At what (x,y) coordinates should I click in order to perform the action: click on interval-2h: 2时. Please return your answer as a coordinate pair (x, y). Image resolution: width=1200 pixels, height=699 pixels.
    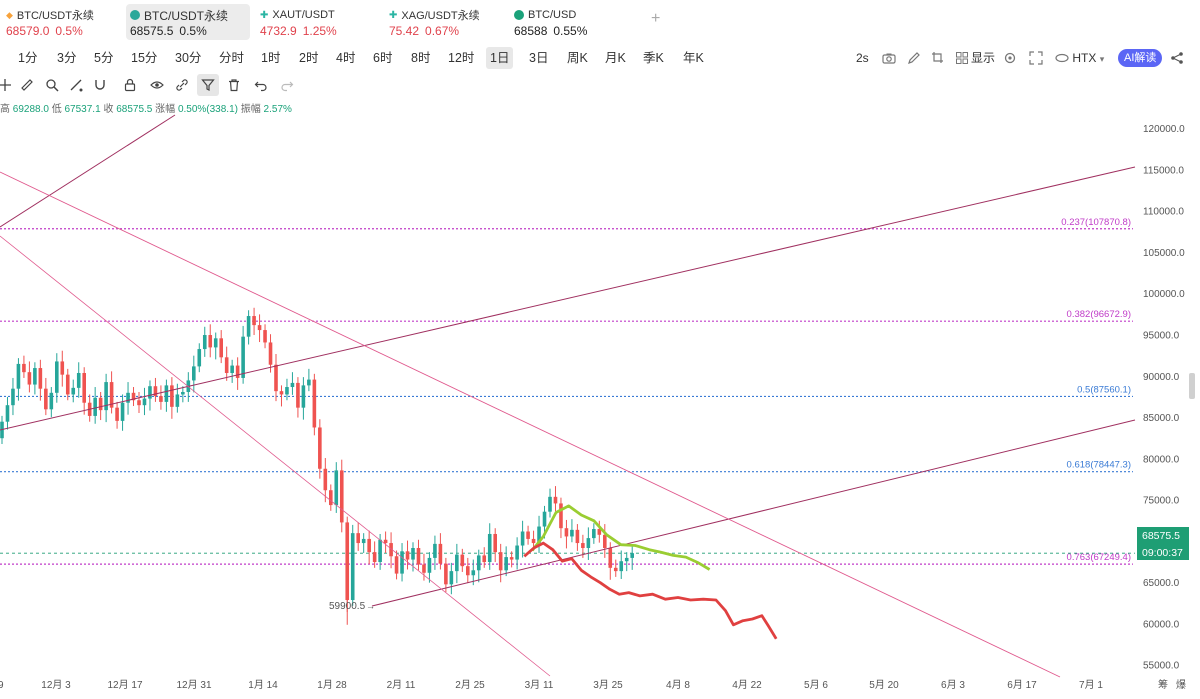
    Looking at the image, I should click on (309, 58).